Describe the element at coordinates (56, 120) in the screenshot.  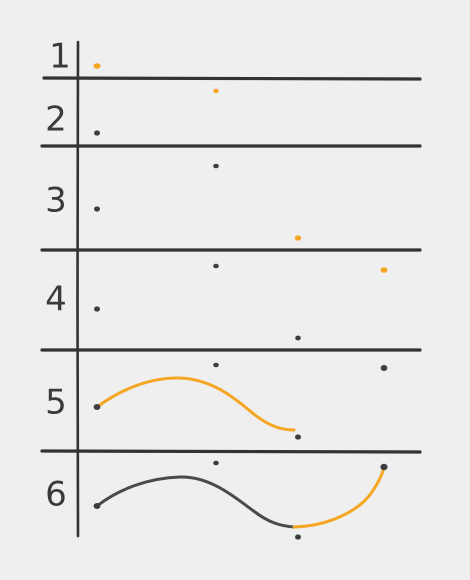
I see `row-label-2: 2` at that location.